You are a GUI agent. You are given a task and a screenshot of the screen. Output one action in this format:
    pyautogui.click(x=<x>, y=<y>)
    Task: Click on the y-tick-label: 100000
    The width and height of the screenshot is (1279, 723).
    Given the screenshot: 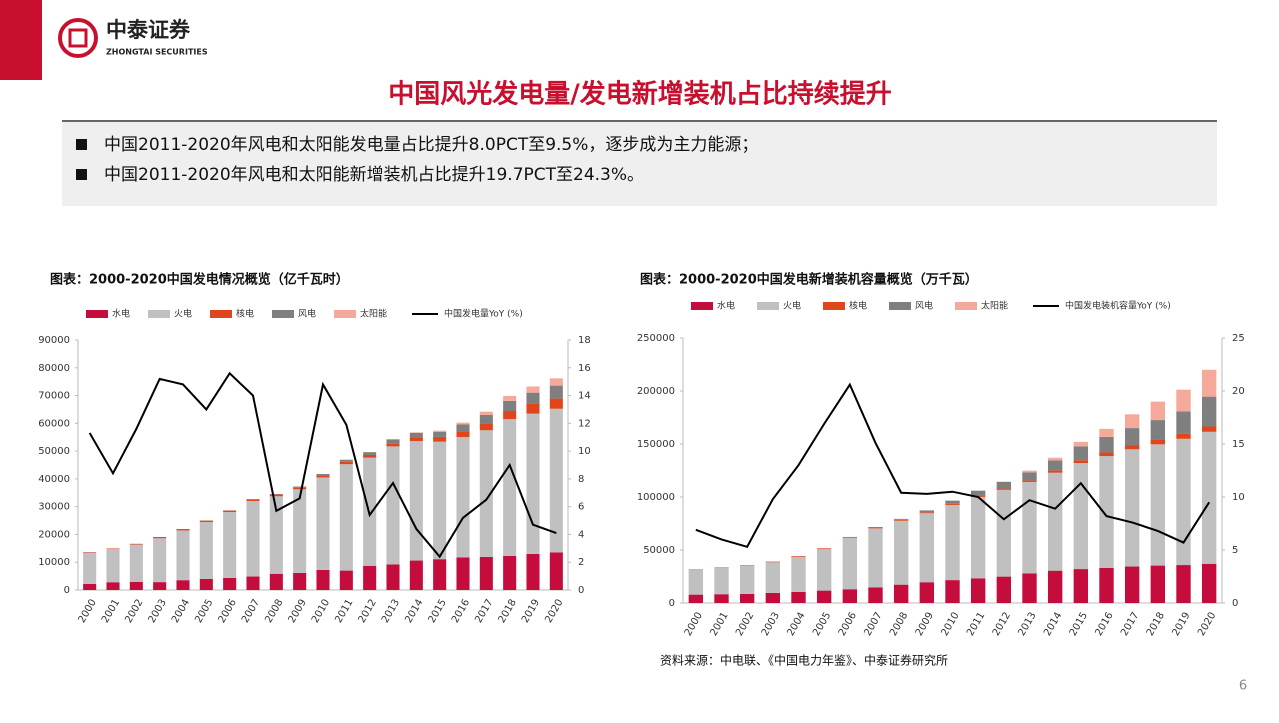 What is the action you would take?
    pyautogui.click(x=656, y=497)
    